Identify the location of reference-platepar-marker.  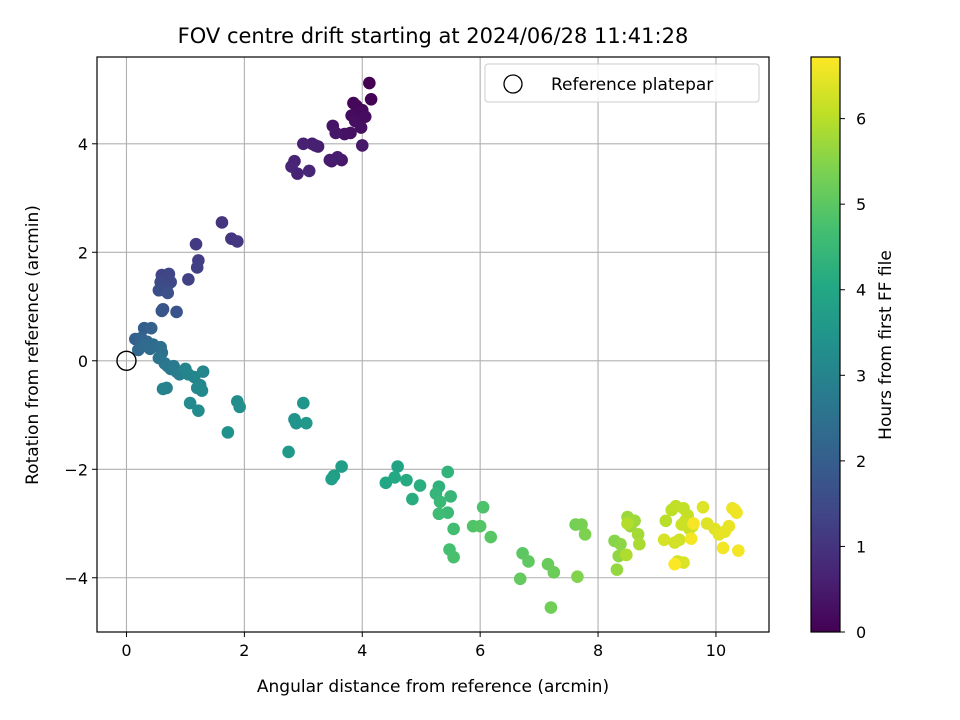
(126, 360).